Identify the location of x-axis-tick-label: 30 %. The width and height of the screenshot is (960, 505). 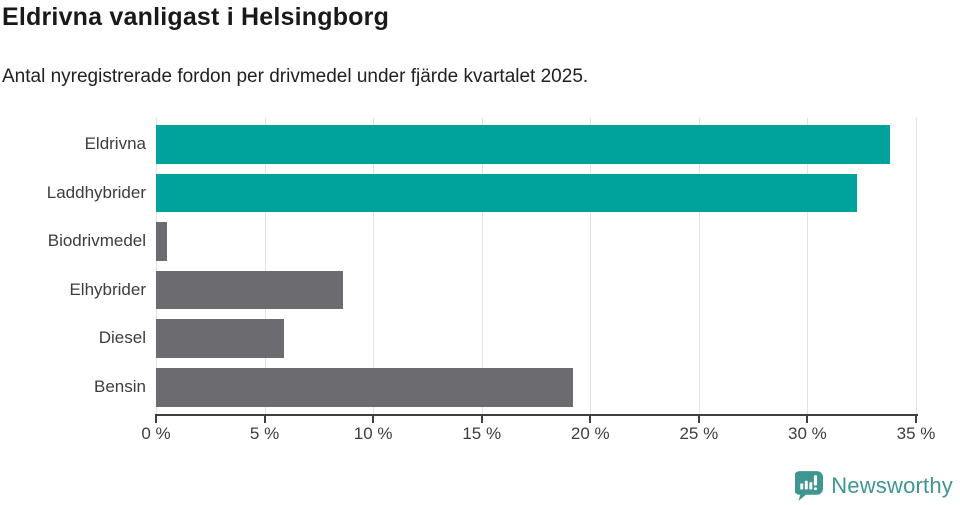
(807, 433).